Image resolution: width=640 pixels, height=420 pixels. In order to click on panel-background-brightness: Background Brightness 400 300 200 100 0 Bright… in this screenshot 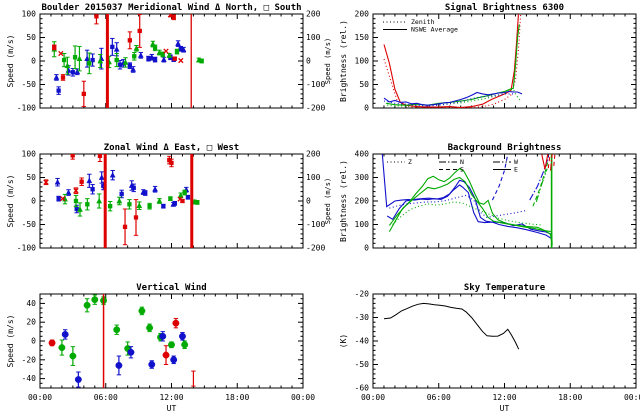, I will do `click(488, 197)`.